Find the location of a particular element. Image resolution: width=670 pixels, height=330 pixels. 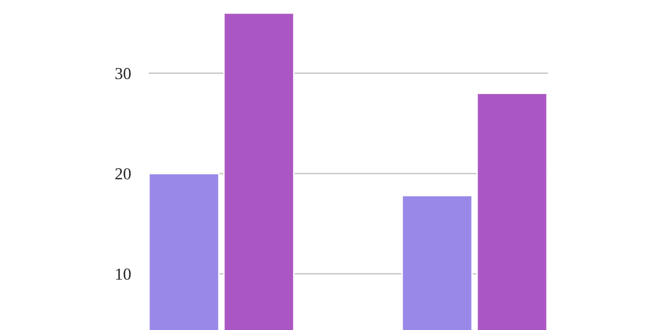

y-tick-label: 20 is located at coordinates (123, 174).